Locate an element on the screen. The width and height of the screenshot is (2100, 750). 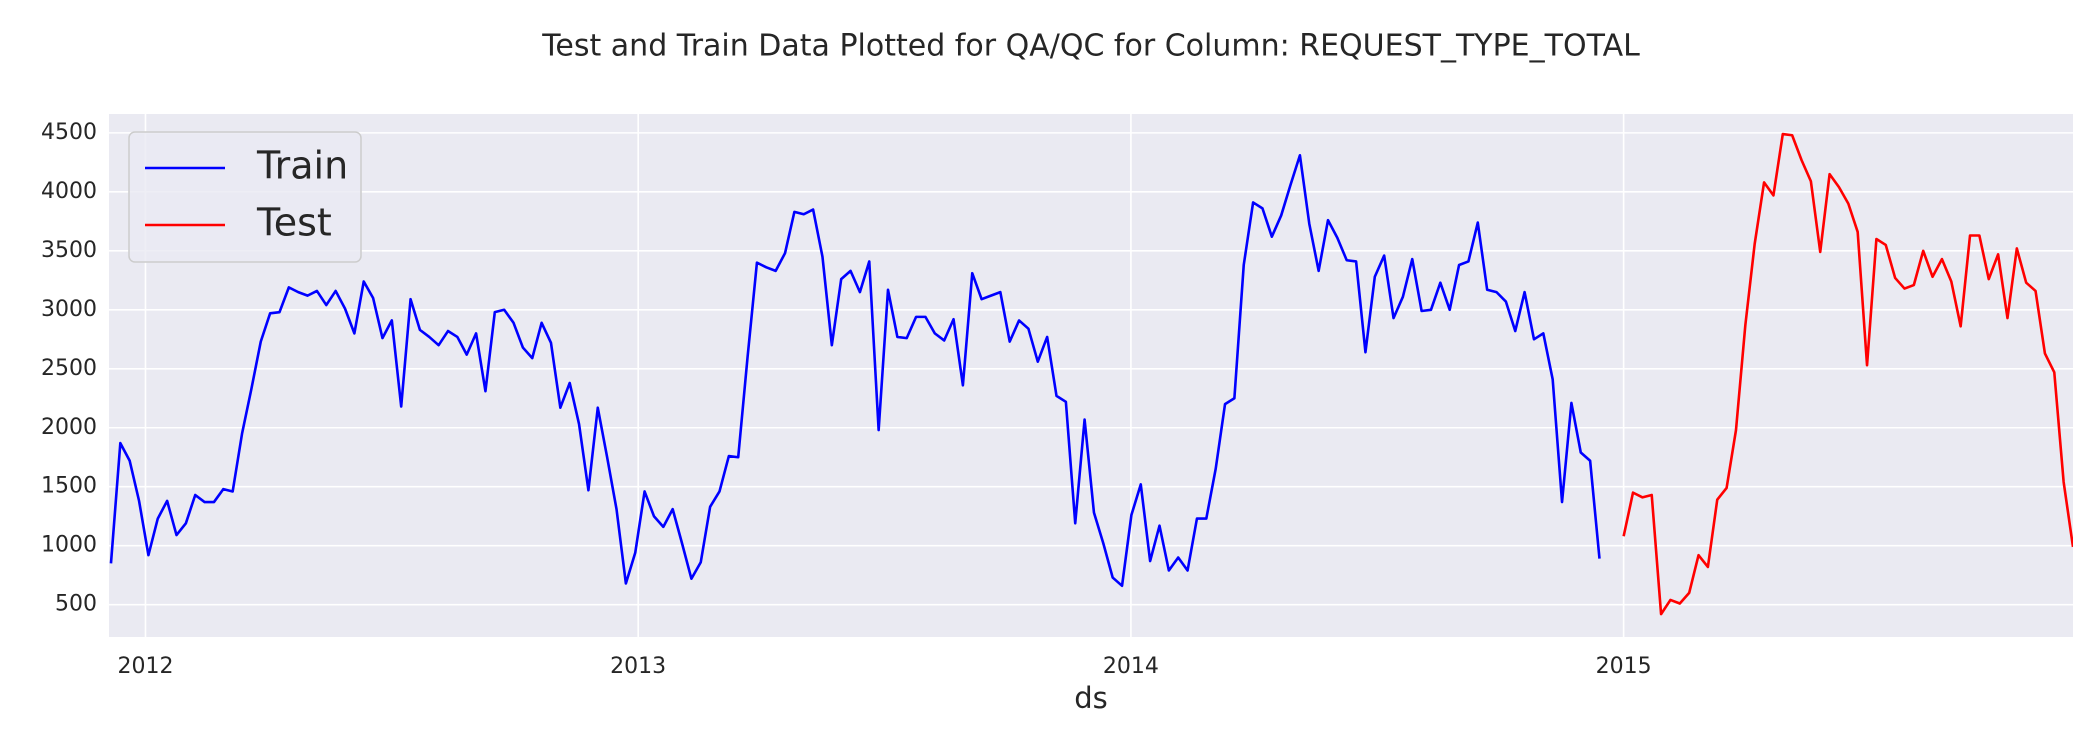
y-tick-label: 500 is located at coordinates (76, 604).